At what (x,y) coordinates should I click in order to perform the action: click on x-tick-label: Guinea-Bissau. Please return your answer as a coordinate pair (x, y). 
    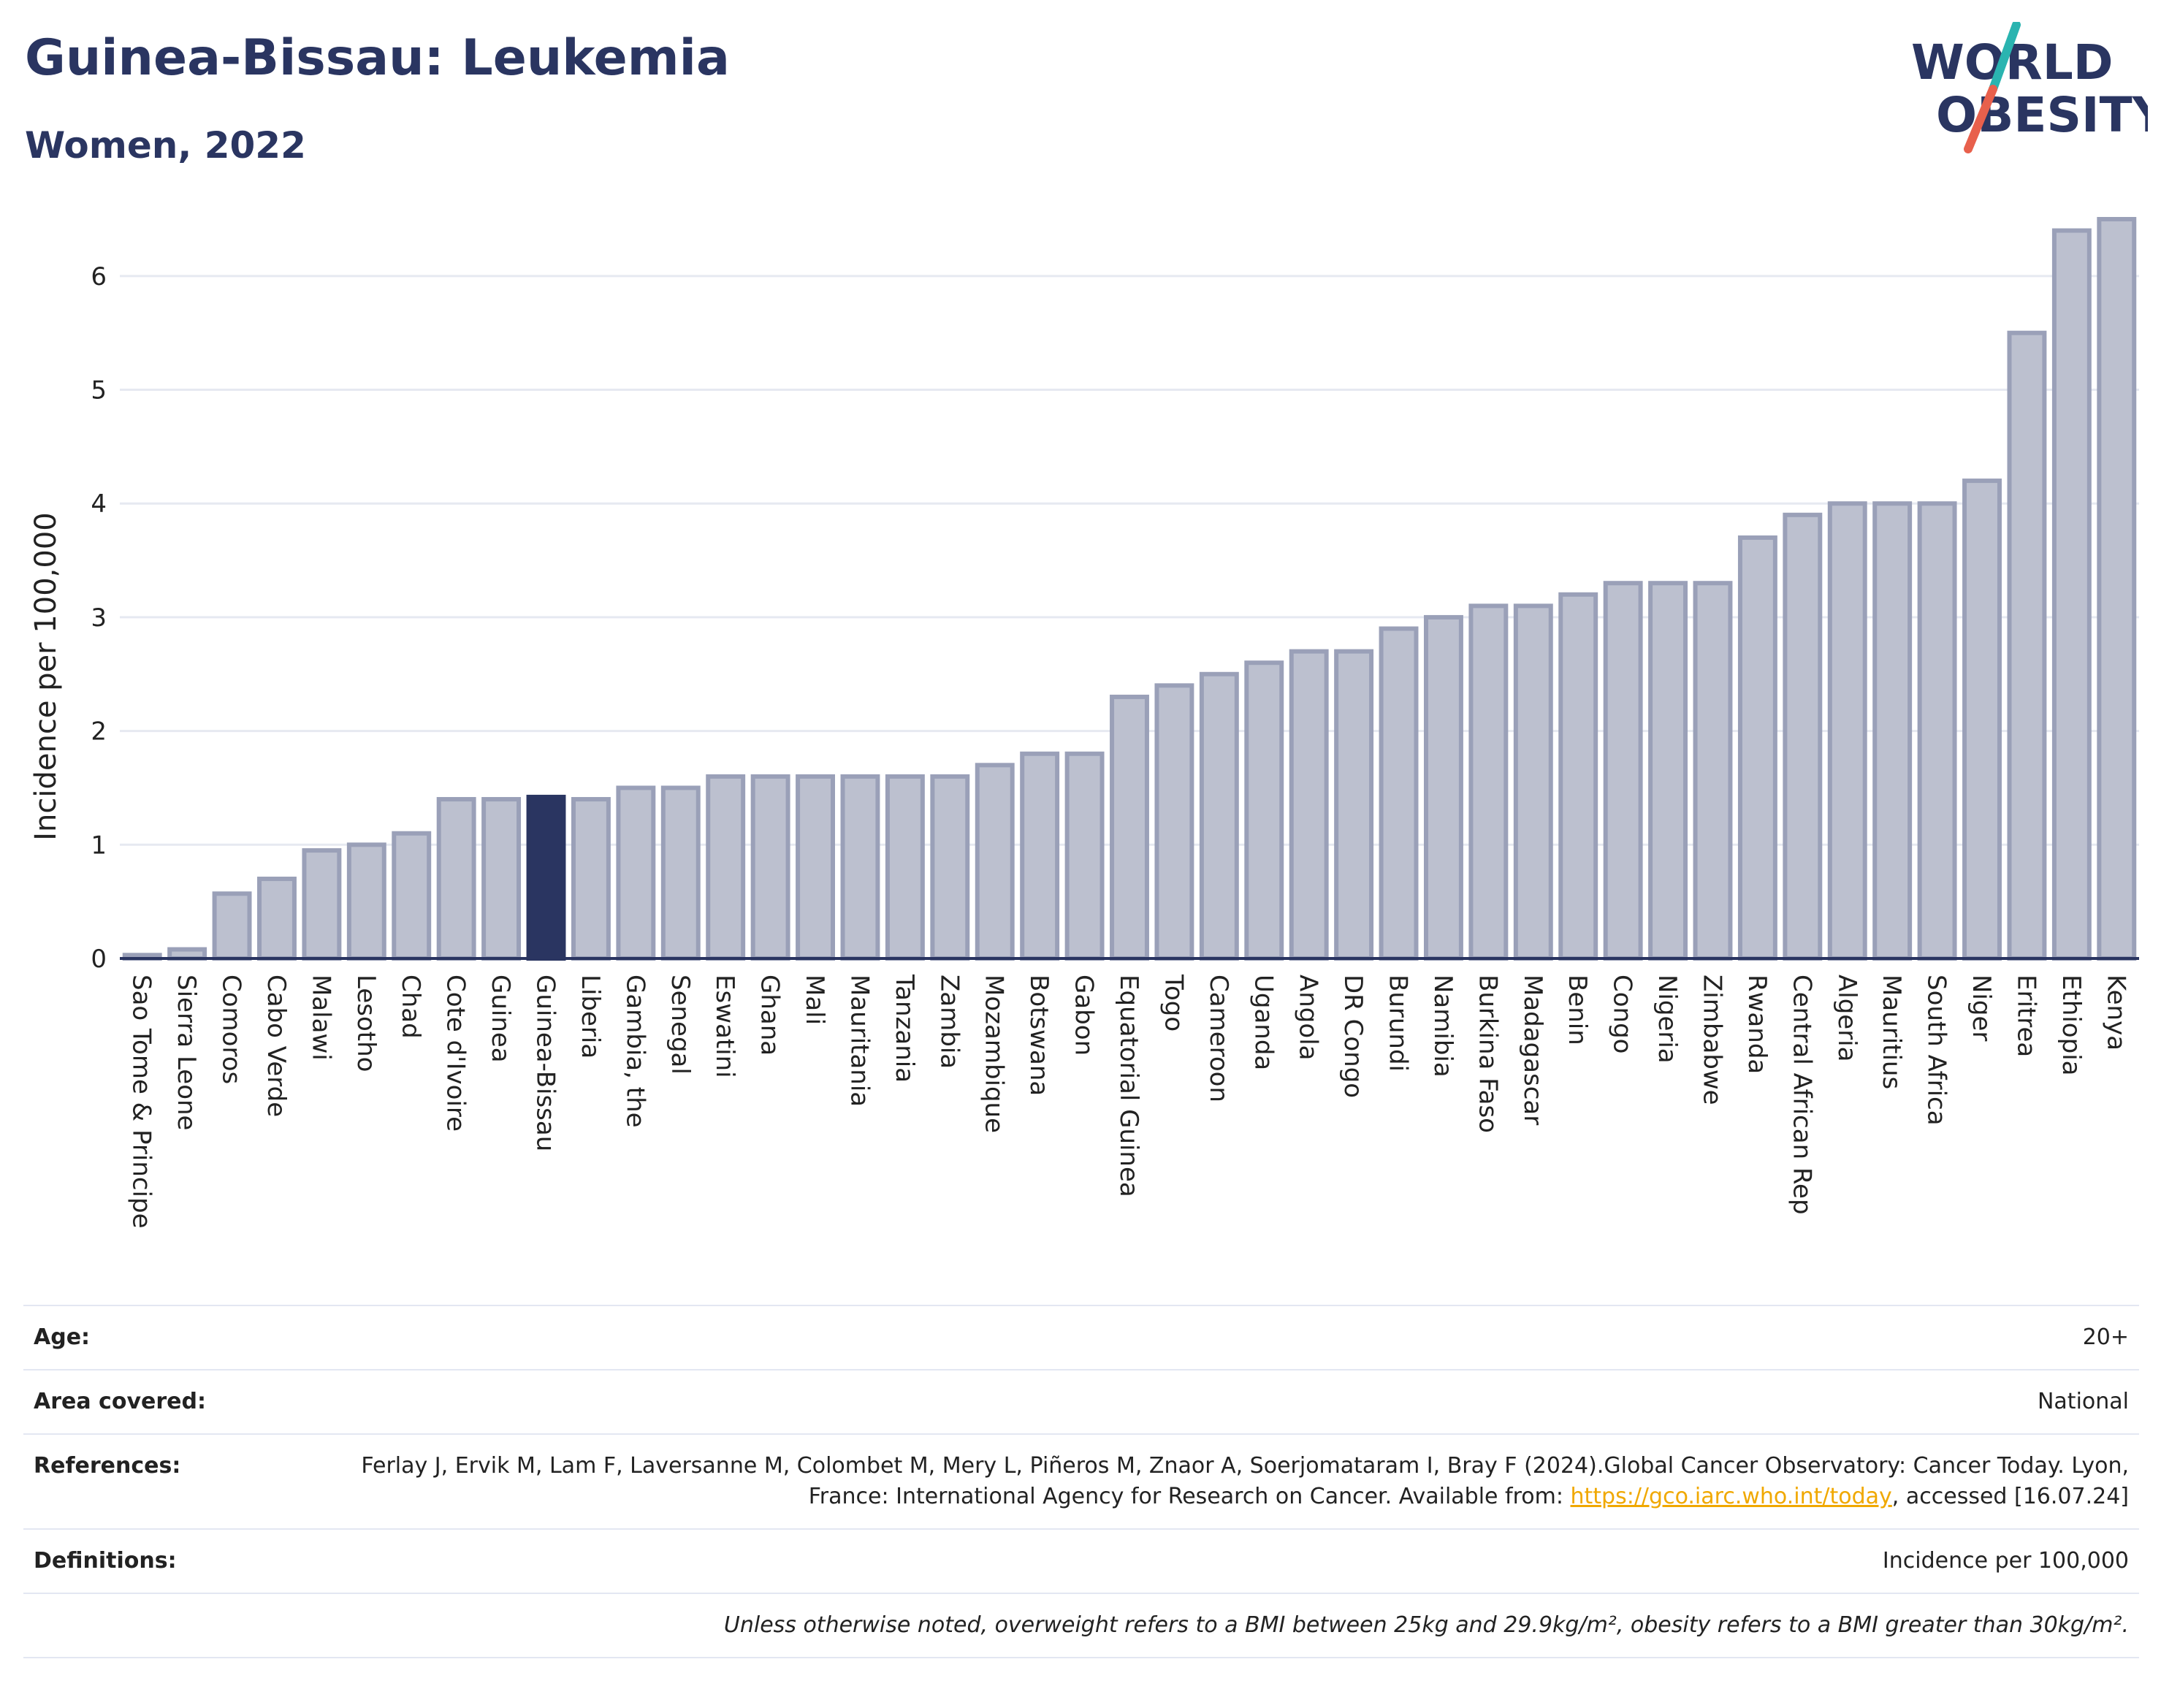
    Looking at the image, I should click on (545, 1063).